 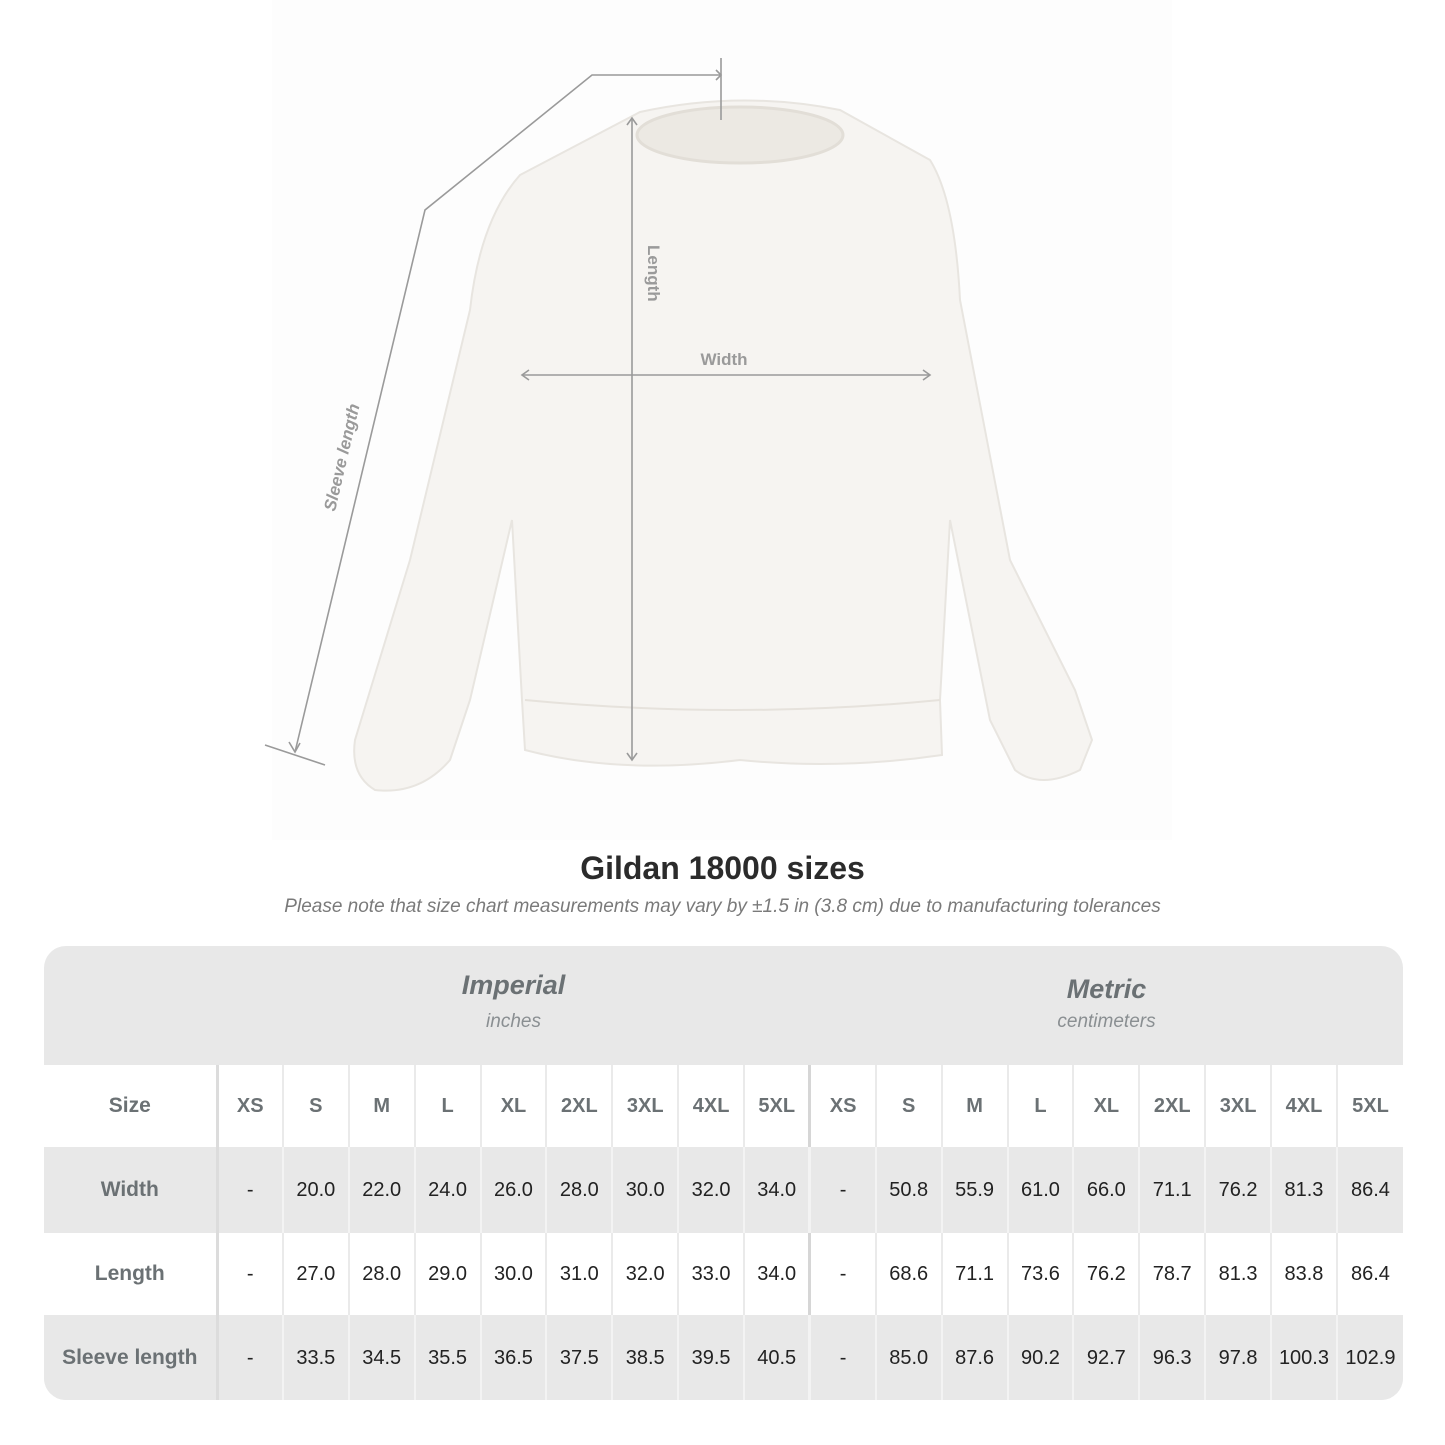 What do you see at coordinates (131, 1274) in the screenshot?
I see `row-label: Length` at bounding box center [131, 1274].